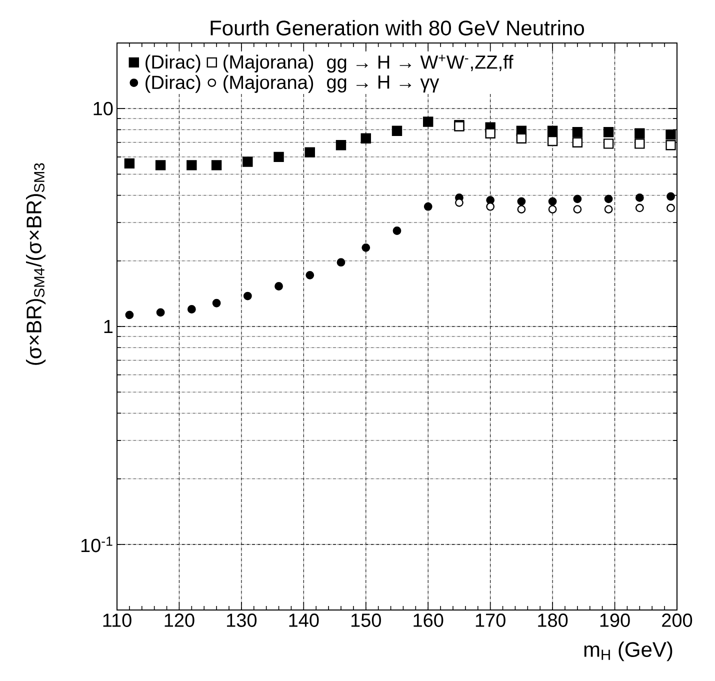 The width and height of the screenshot is (715, 681). I want to click on x-tick-label: 180, so click(553, 620).